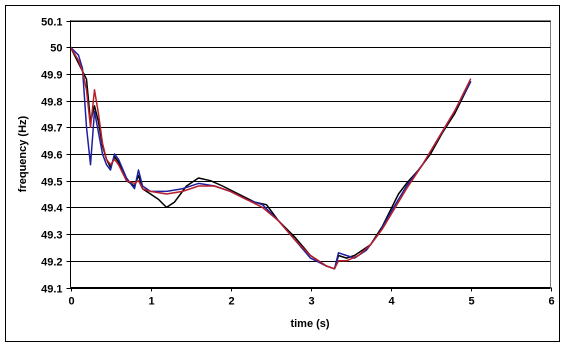 This screenshot has width=565, height=354. What do you see at coordinates (52, 209) in the screenshot?
I see `y-tick-label: 49.4` at bounding box center [52, 209].